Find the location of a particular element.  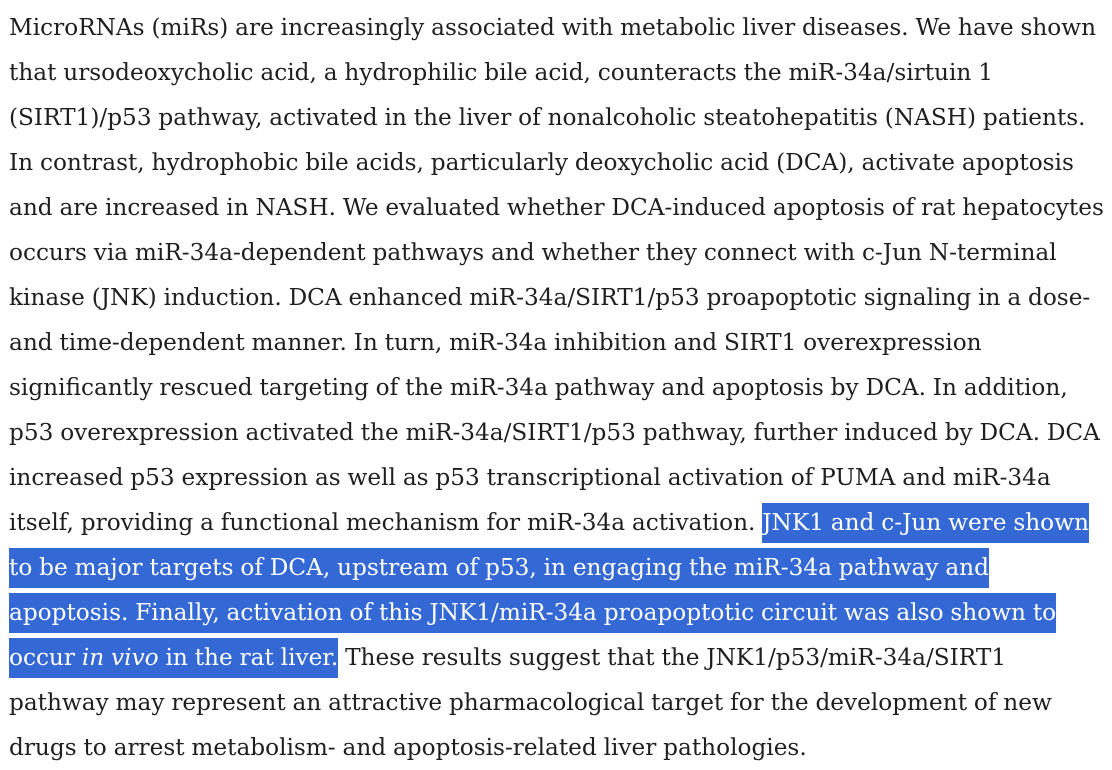

selected-text-part-2: in the rat liver. is located at coordinates (248, 657).